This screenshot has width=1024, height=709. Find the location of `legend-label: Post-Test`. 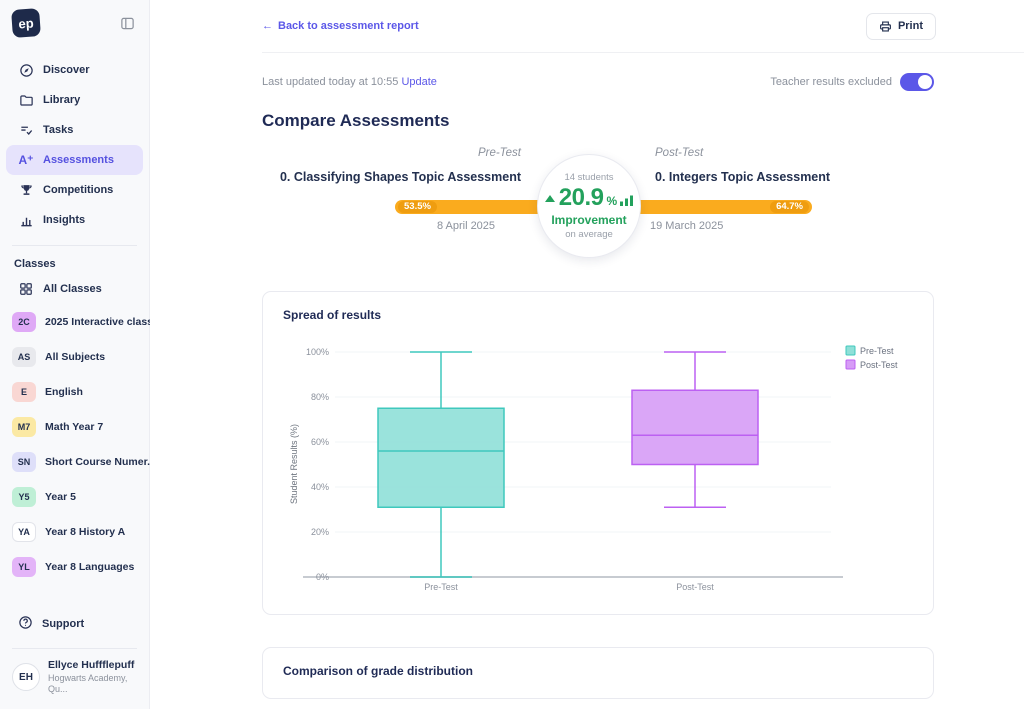

legend-label: Post-Test is located at coordinates (879, 365).